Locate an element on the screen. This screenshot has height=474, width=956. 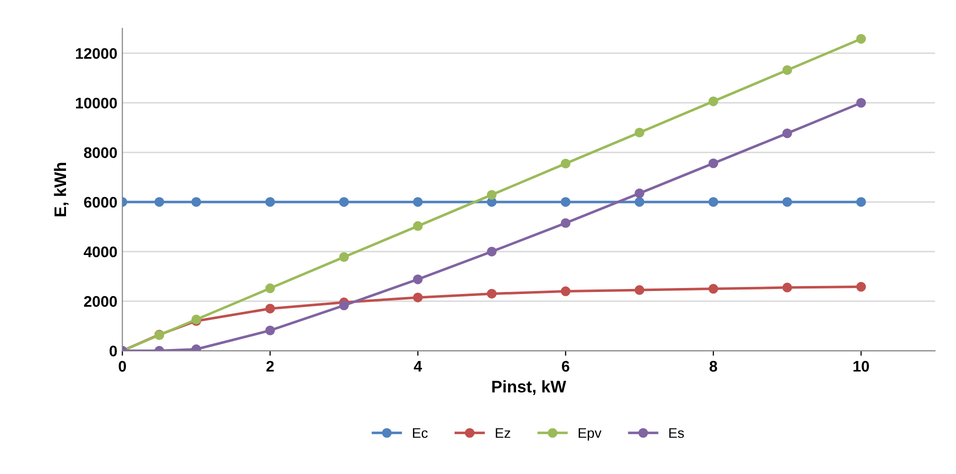
y-axis-title: E, kWh is located at coordinates (61, 189).